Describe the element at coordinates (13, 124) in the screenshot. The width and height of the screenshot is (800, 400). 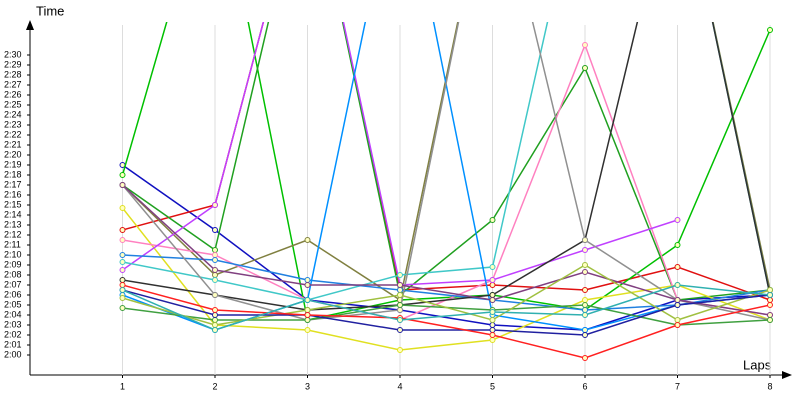
I see `y-tick-label: 2:23` at that location.